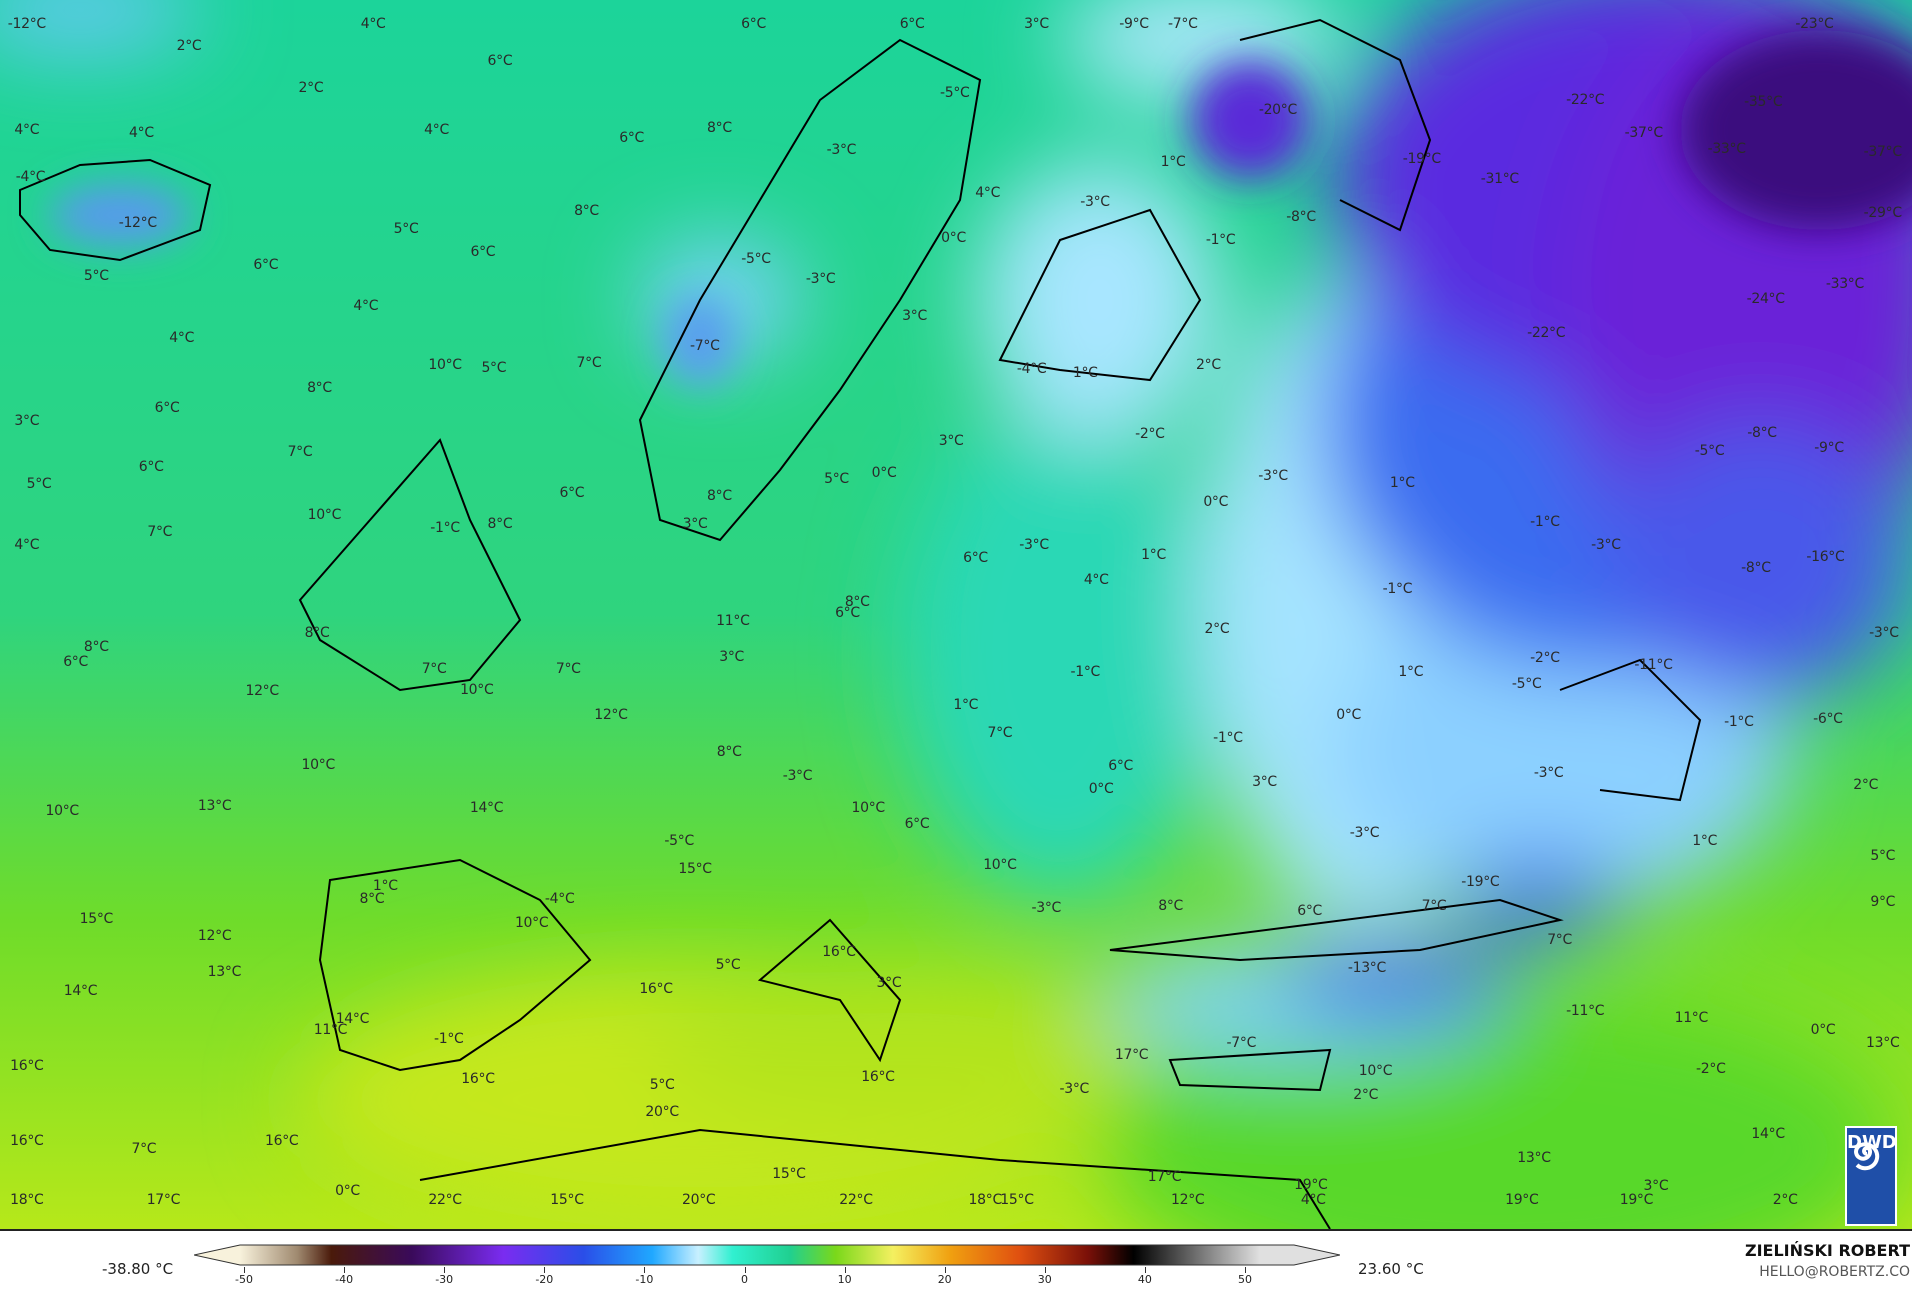 The height and width of the screenshot is (1289, 1912). I want to click on temperature-label: -11°C, so click(1585, 1010).